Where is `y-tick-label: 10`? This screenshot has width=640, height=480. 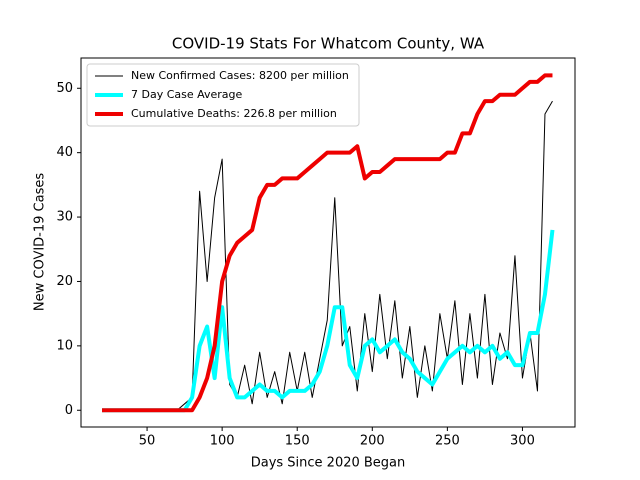
y-tick-label: 10 is located at coordinates (64, 345).